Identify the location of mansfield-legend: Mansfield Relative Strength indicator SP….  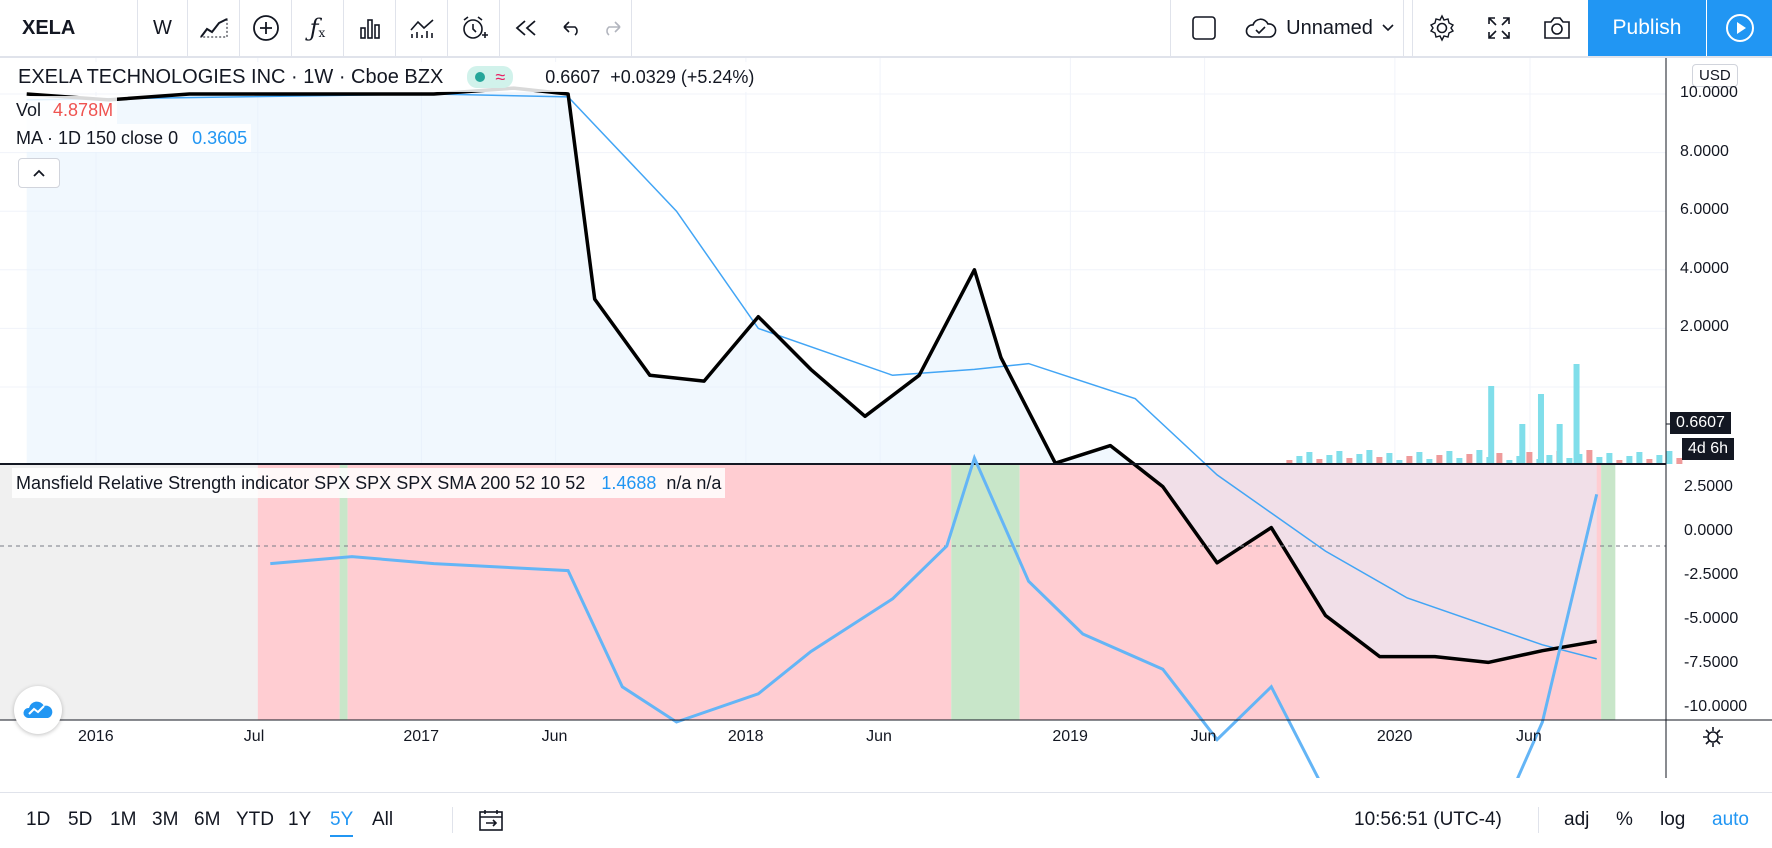
(369, 483).